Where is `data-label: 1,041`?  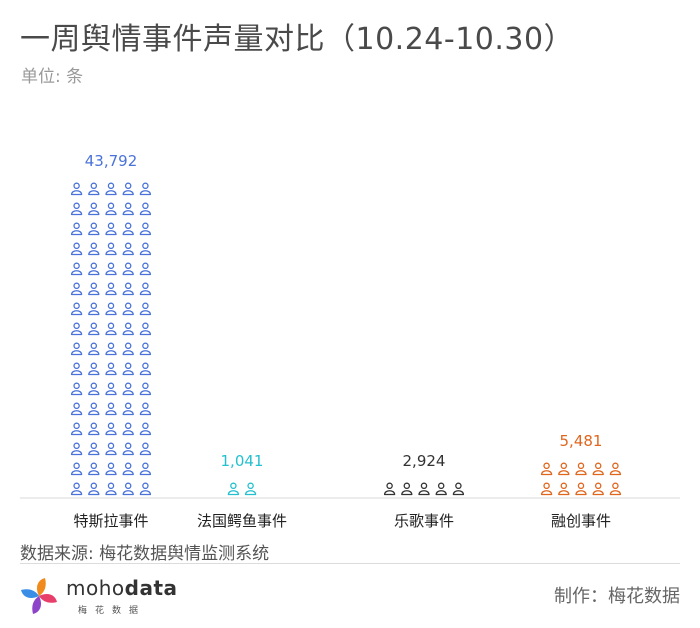
data-label: 1,041 is located at coordinates (242, 461).